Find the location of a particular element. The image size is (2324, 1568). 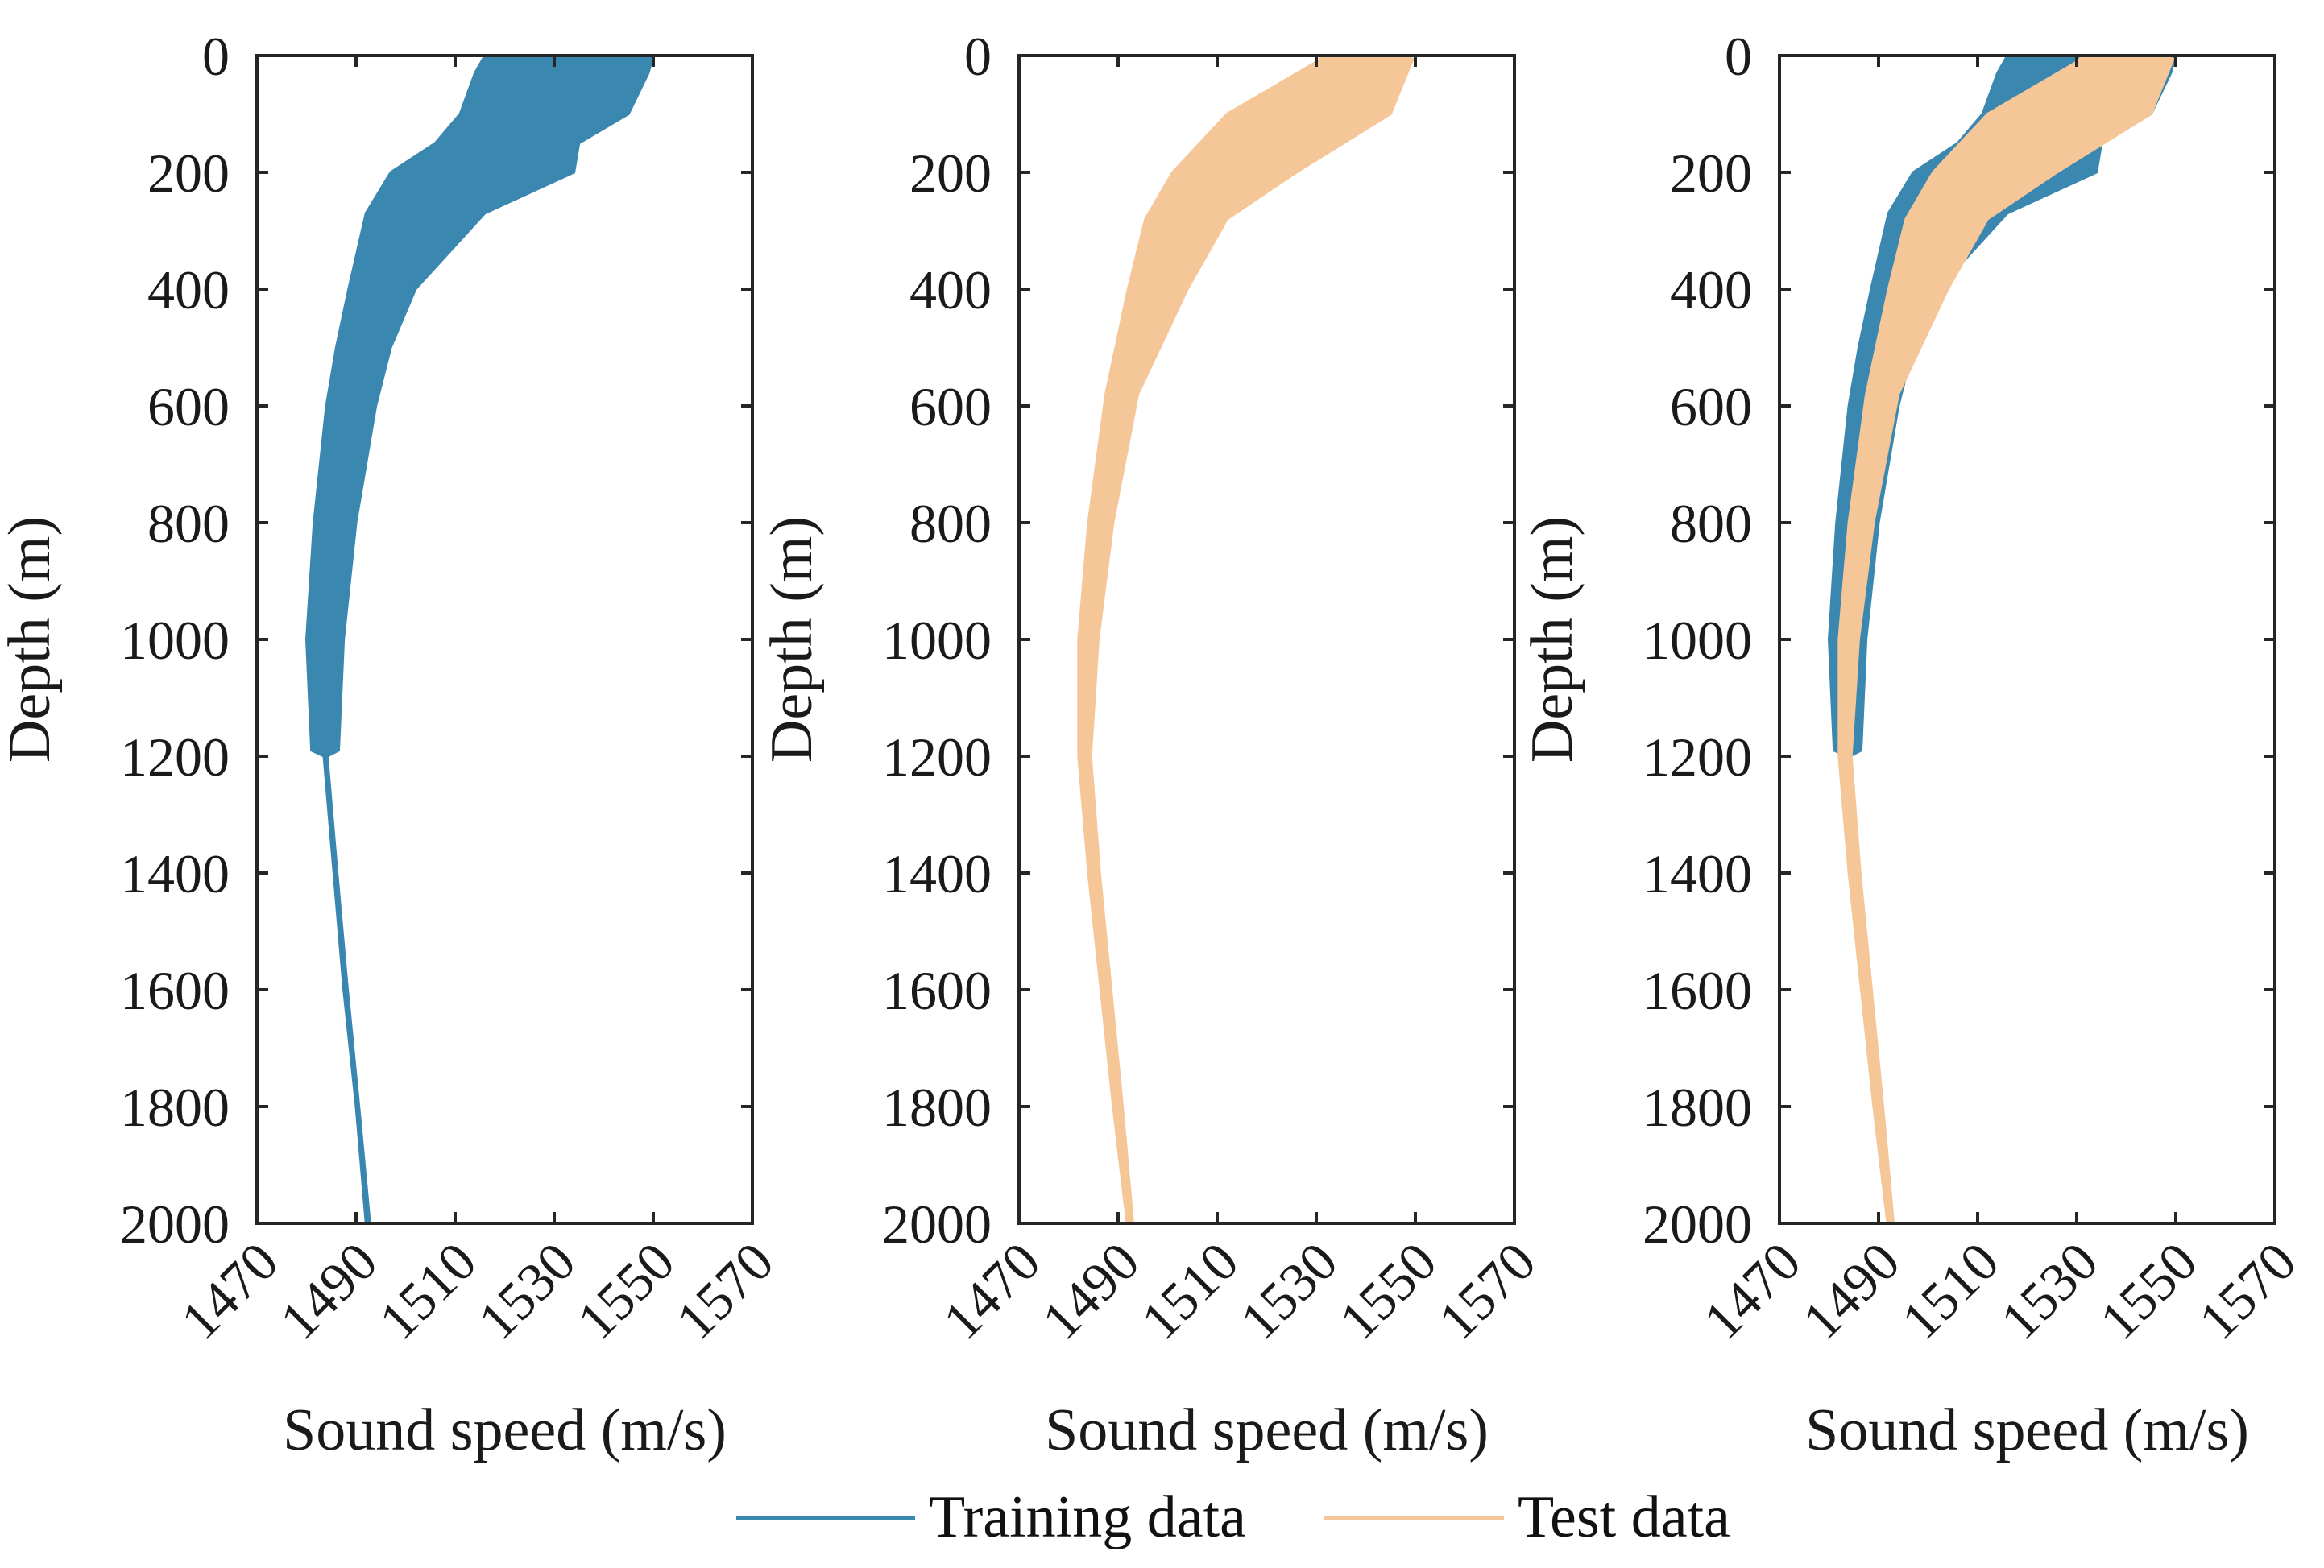

legend-label-training: Training data is located at coordinates (1088, 1517).